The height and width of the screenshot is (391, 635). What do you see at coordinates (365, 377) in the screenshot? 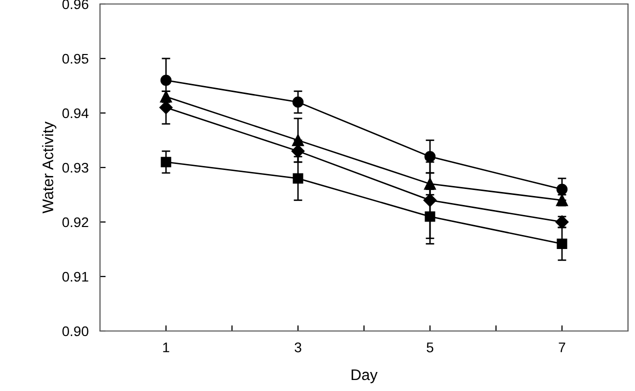
I see `x-axis-title: Day` at bounding box center [365, 377].